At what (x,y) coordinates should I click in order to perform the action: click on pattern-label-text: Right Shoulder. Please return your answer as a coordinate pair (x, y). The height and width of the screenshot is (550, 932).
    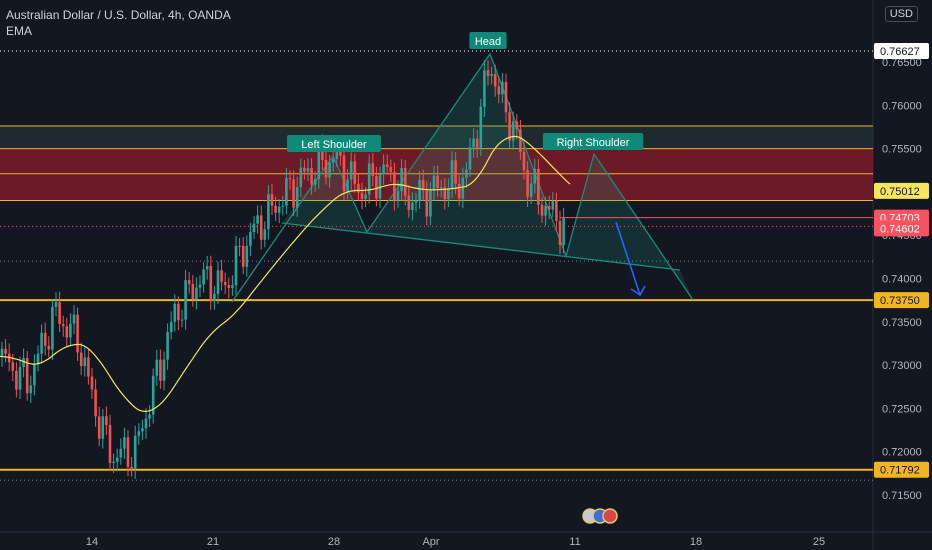
    Looking at the image, I should click on (593, 143).